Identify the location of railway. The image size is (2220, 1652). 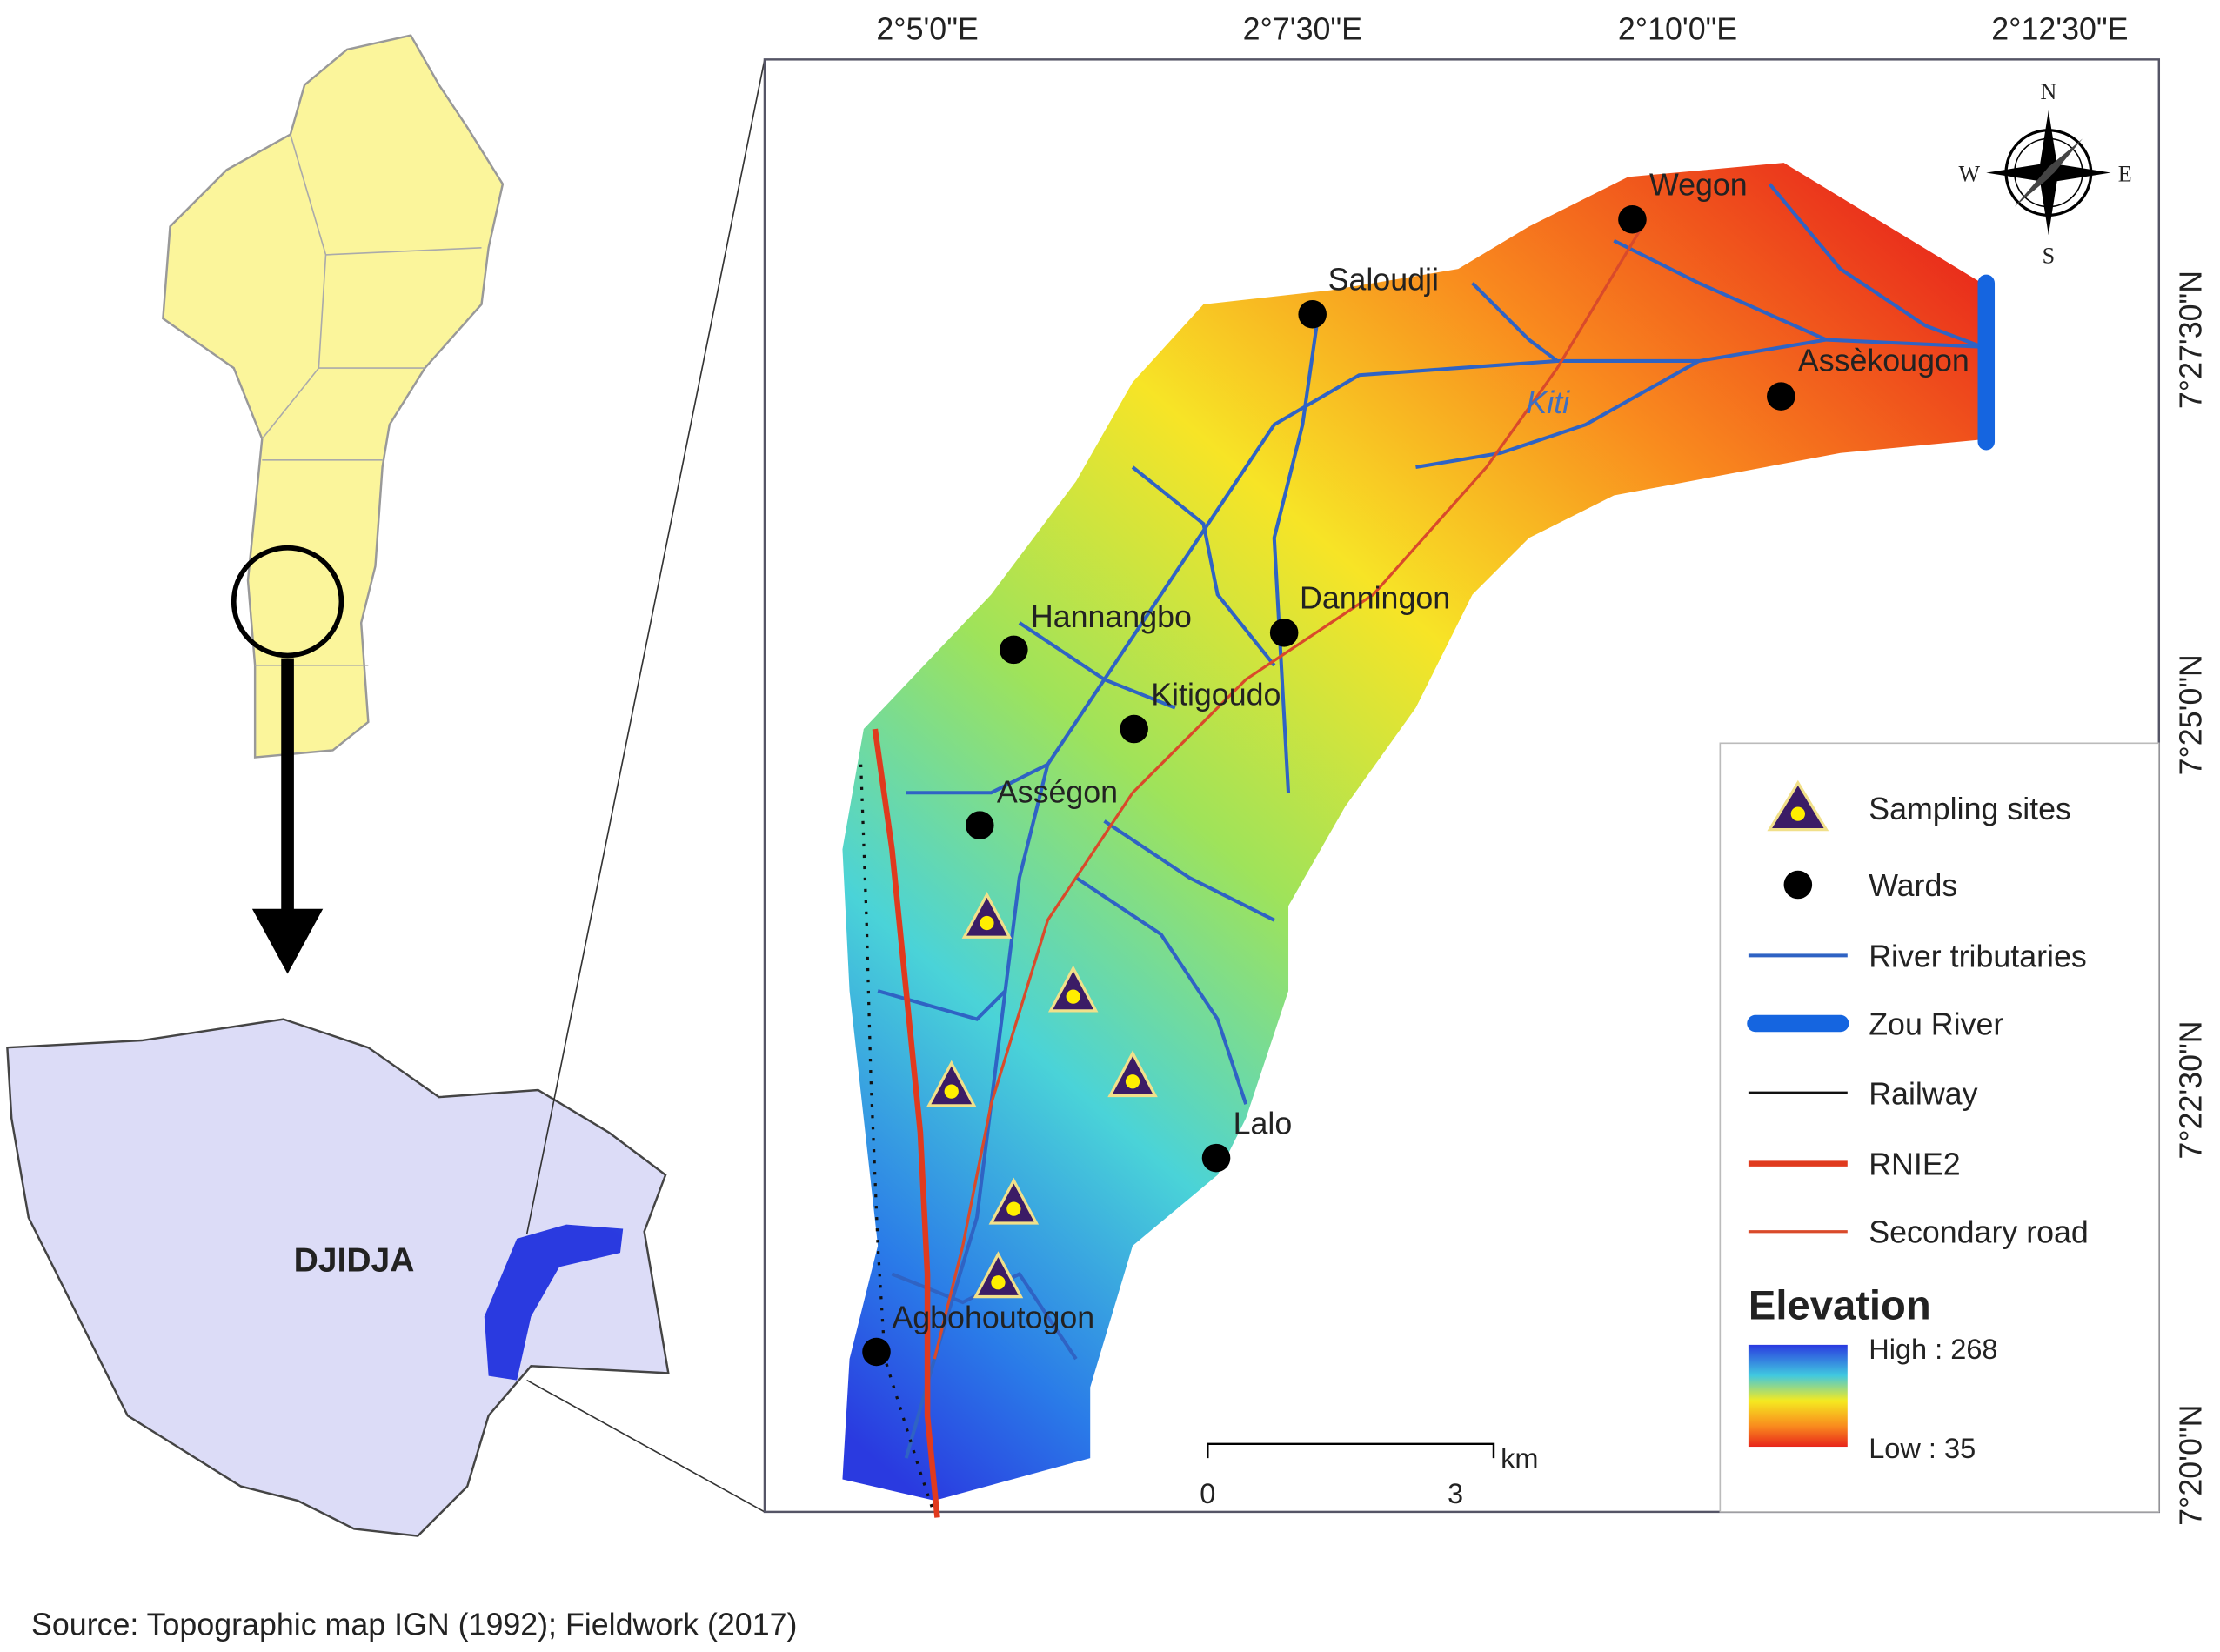
(897, 1139).